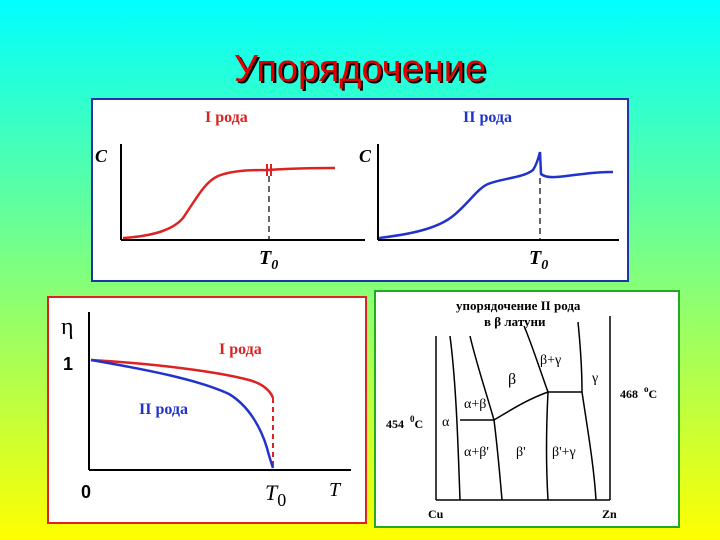  Describe the element at coordinates (564, 452) in the screenshot. I see `region-beta-prime-gamma: β'+γ` at that location.